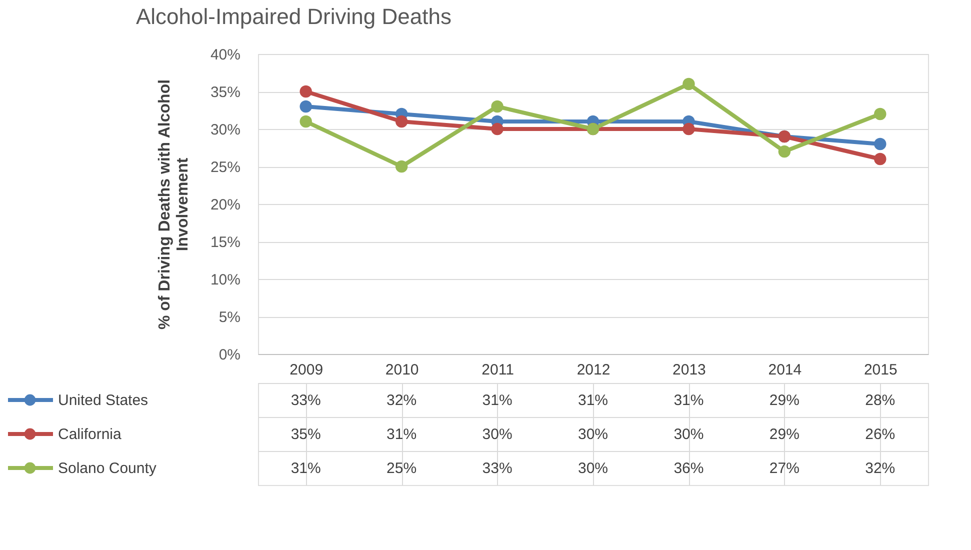 The width and height of the screenshot is (971, 550). What do you see at coordinates (229, 317) in the screenshot?
I see `y-tick-label: 5%` at bounding box center [229, 317].